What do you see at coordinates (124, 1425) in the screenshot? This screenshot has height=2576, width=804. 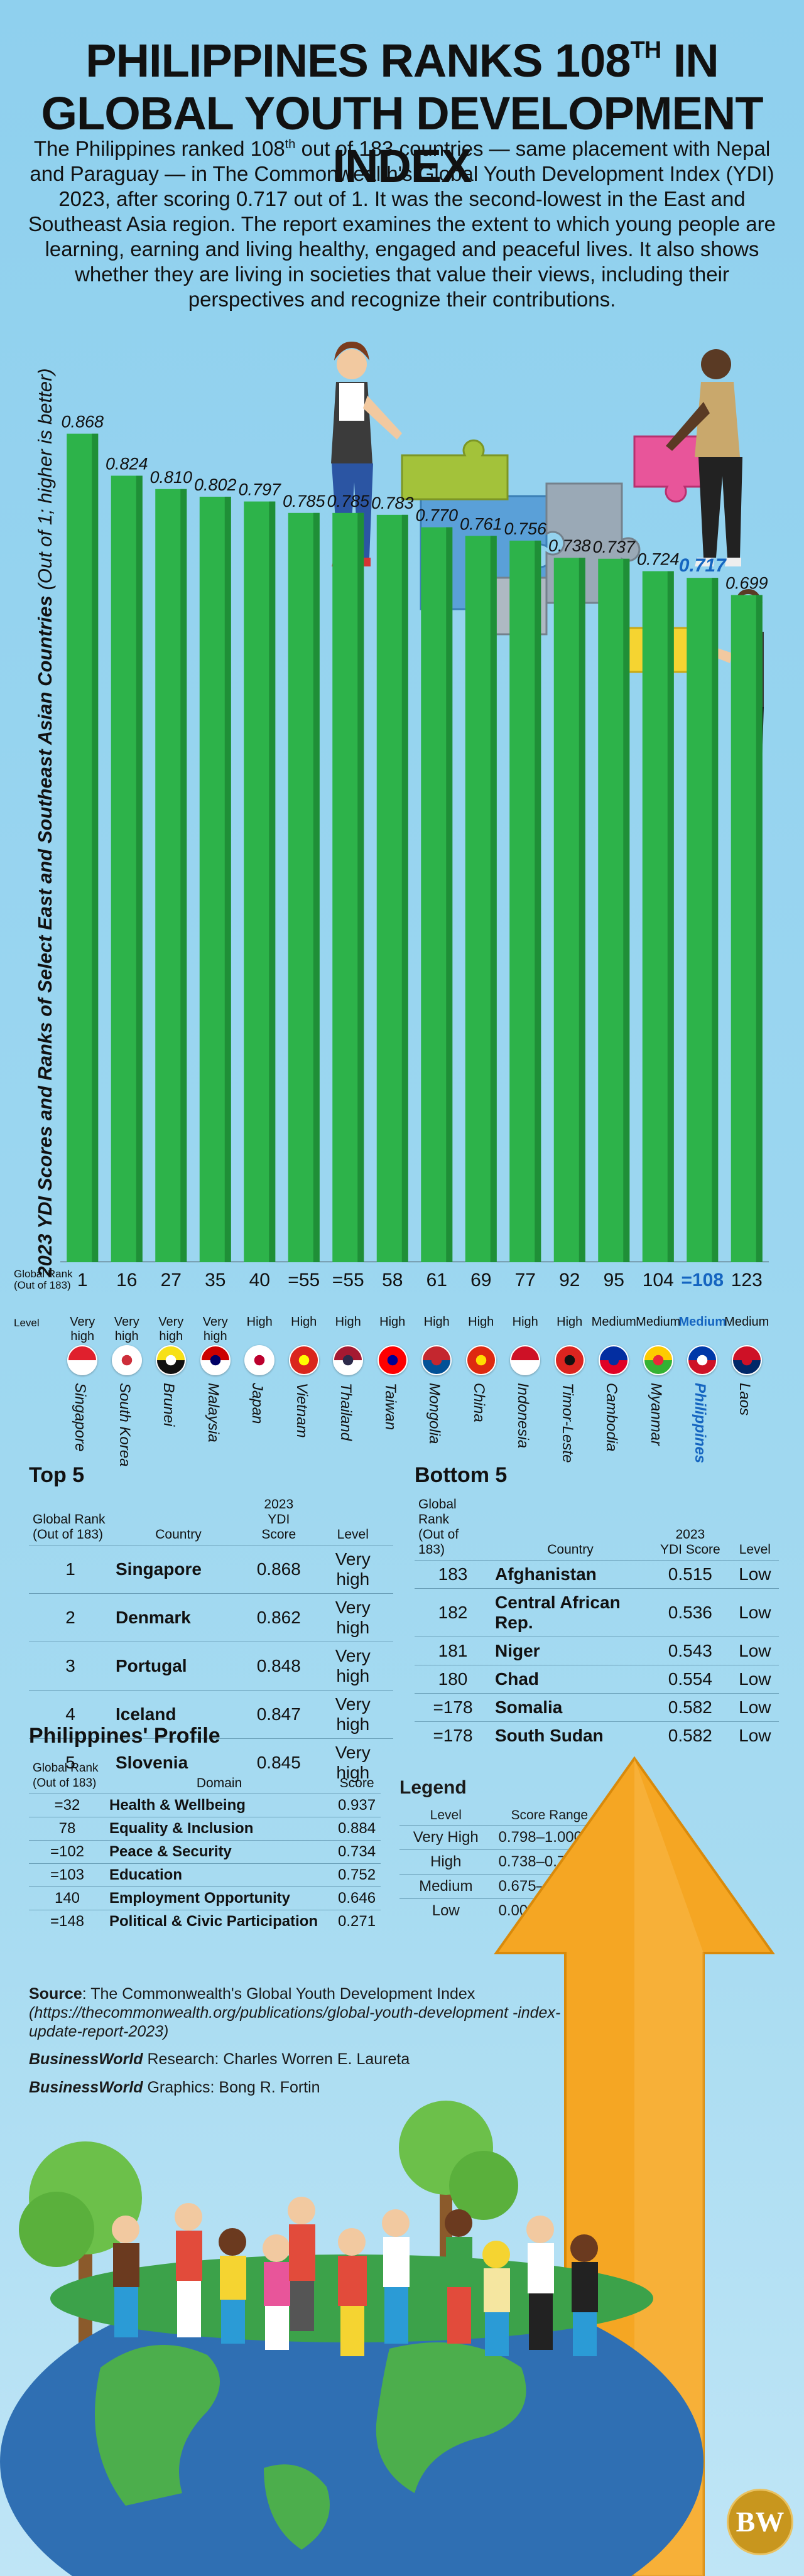 I see `country-label: South Korea` at bounding box center [124, 1425].